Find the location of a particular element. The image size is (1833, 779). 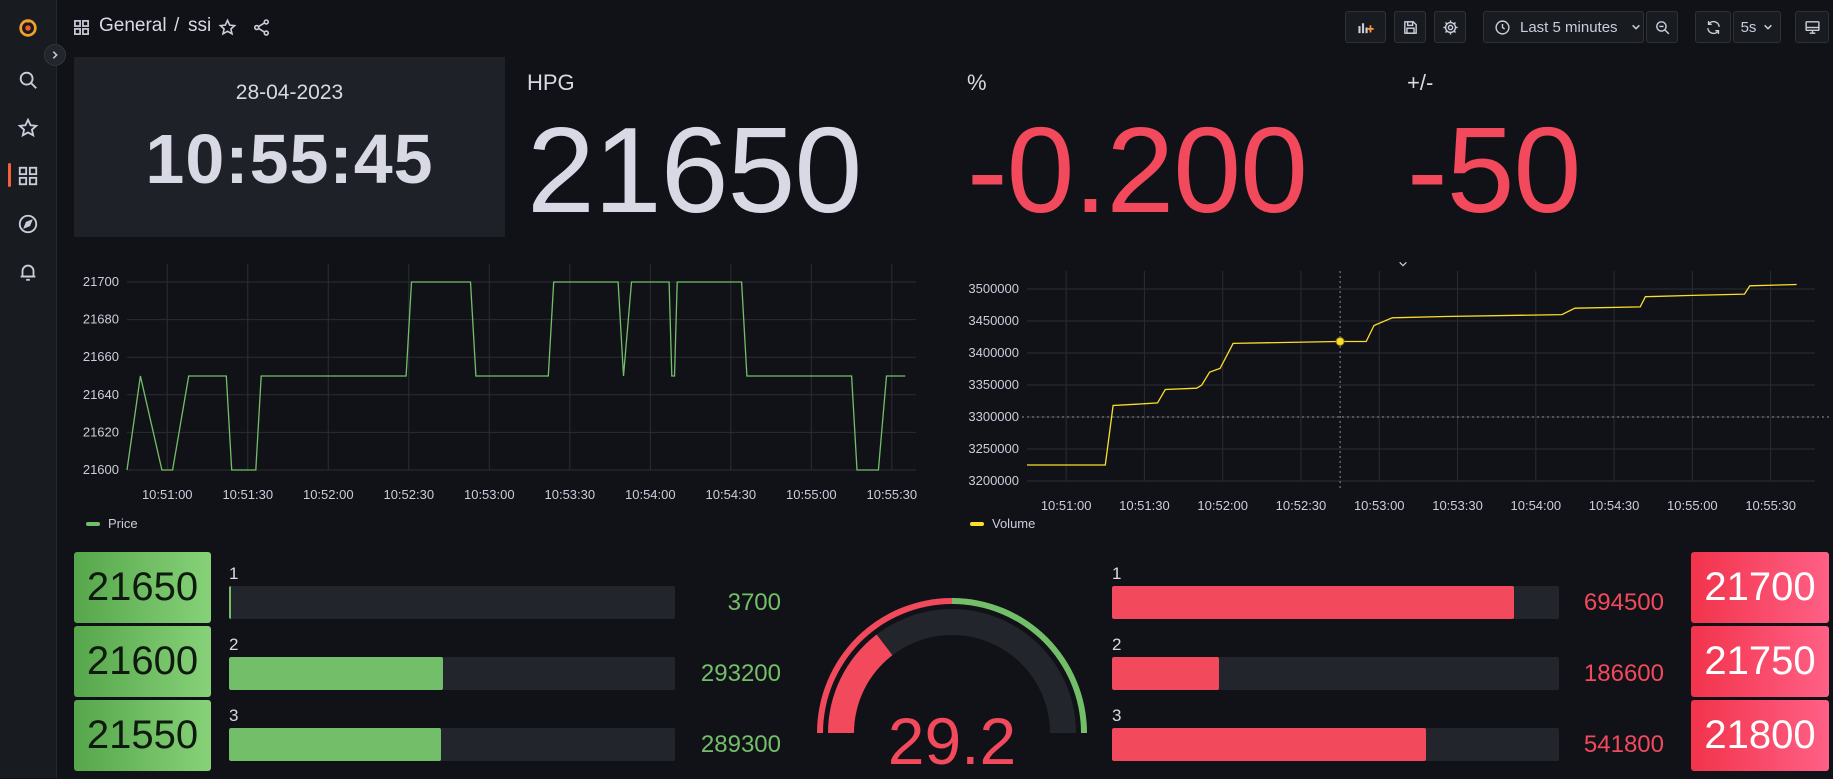

bid-level-label: 1 is located at coordinates (234, 573).